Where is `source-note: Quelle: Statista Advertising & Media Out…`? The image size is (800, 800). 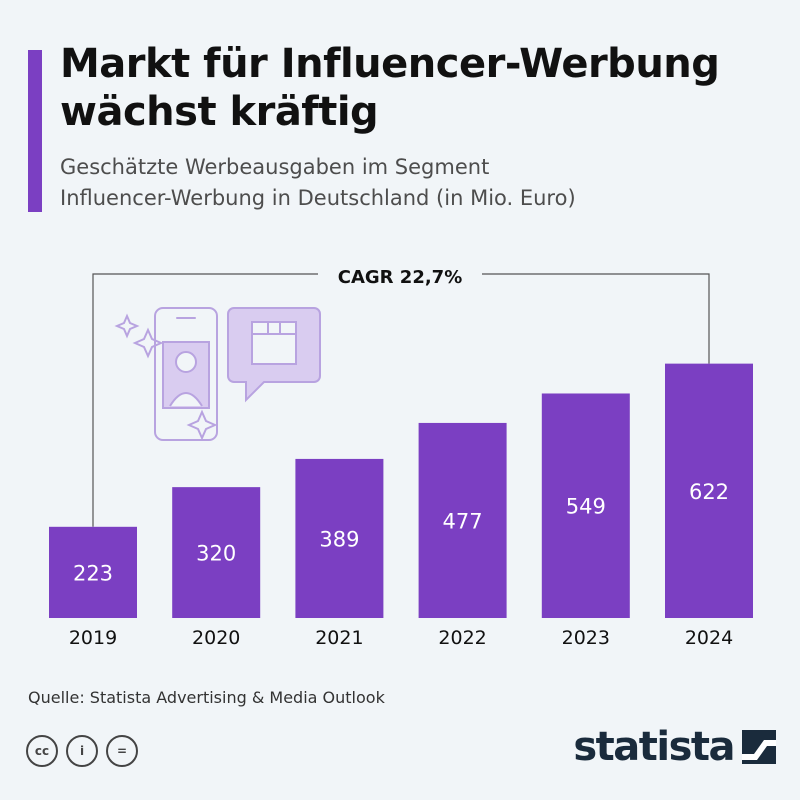 source-note: Quelle: Statista Advertising & Media Out… is located at coordinates (206, 697).